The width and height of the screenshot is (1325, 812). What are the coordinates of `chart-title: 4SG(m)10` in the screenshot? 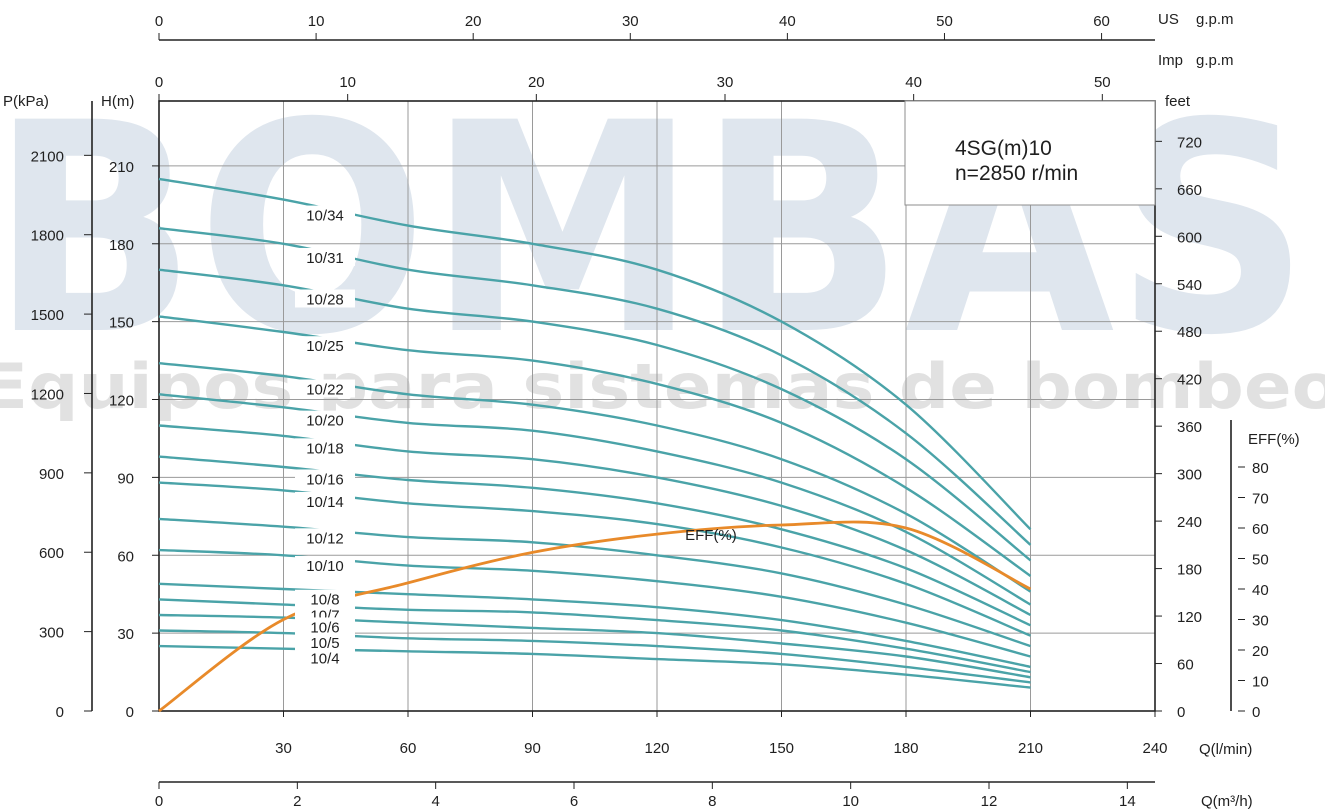 It's located at (1003, 148).